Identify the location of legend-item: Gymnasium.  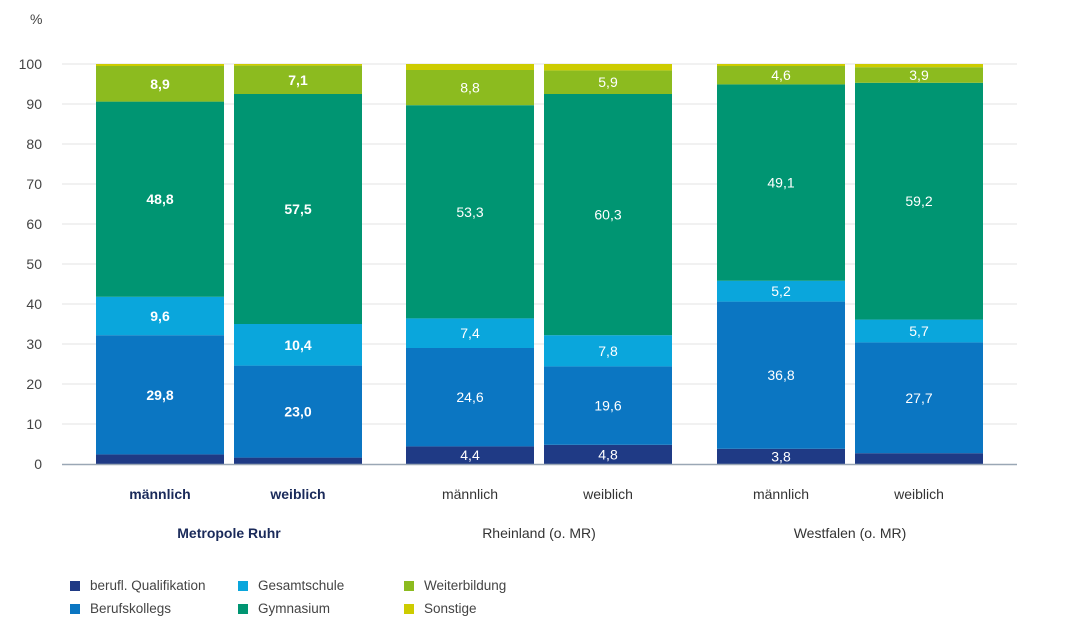
(284, 608).